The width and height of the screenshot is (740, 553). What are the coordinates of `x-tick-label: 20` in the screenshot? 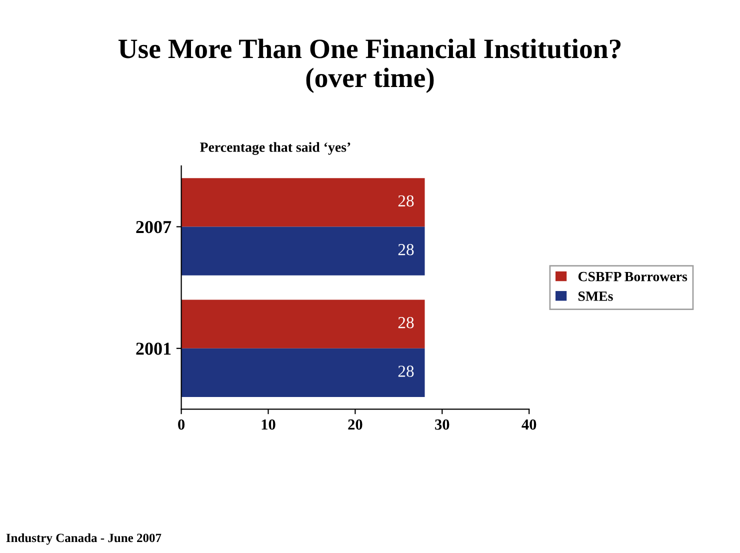 It's located at (355, 424).